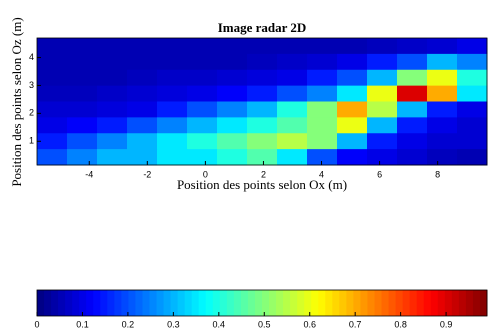 This screenshot has height=336, width=491. I want to click on y-tick-label: 3, so click(31, 85).